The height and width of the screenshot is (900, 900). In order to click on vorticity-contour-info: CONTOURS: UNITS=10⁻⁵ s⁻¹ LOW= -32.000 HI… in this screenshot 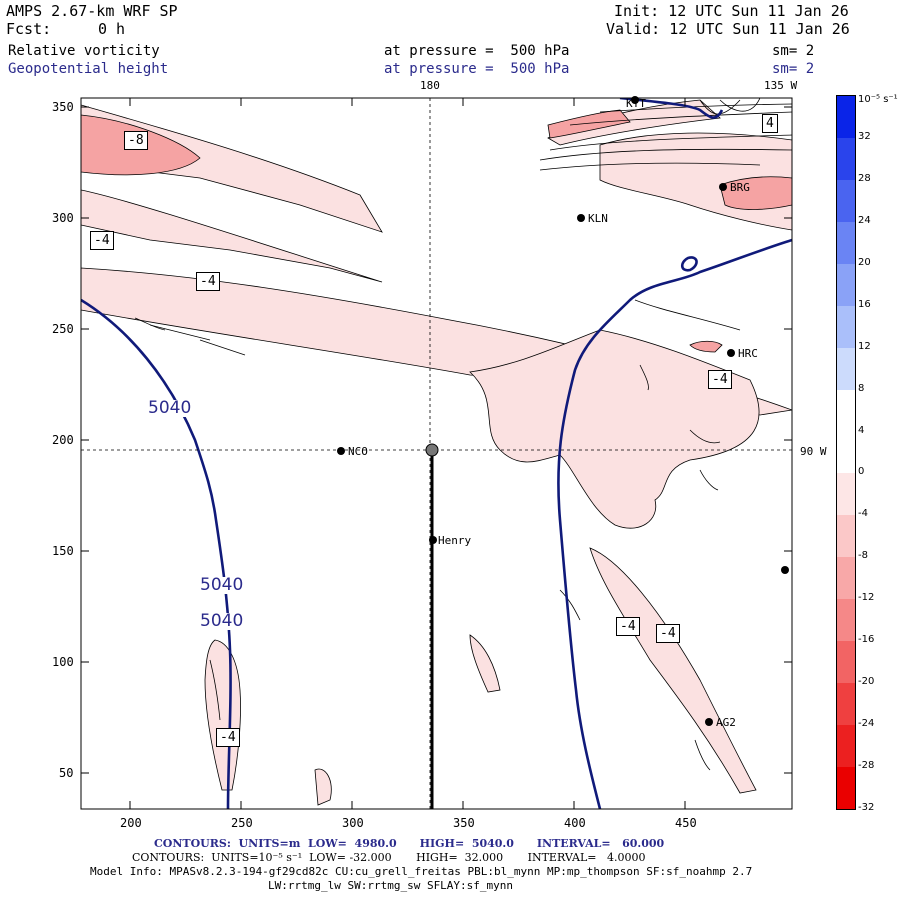, I will do `click(389, 857)`.